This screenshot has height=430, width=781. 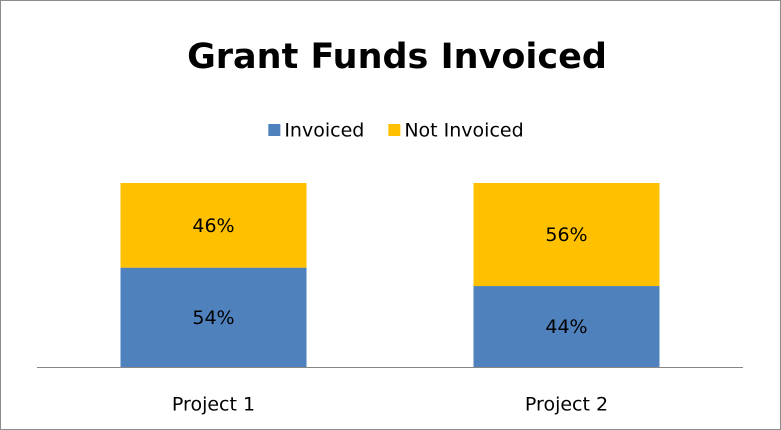 What do you see at coordinates (213, 405) in the screenshot?
I see `x-tick-label: Project 1` at bounding box center [213, 405].